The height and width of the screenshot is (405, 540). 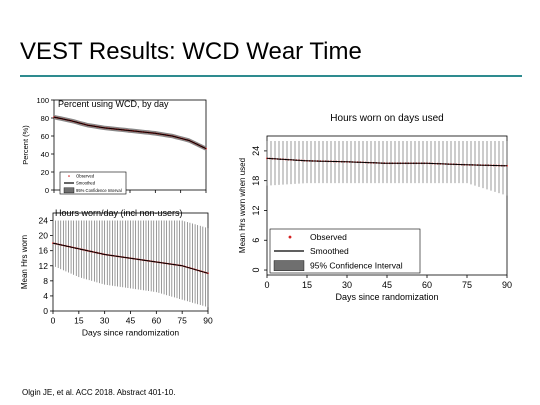 I want to click on title-divider, so click(x=271, y=76).